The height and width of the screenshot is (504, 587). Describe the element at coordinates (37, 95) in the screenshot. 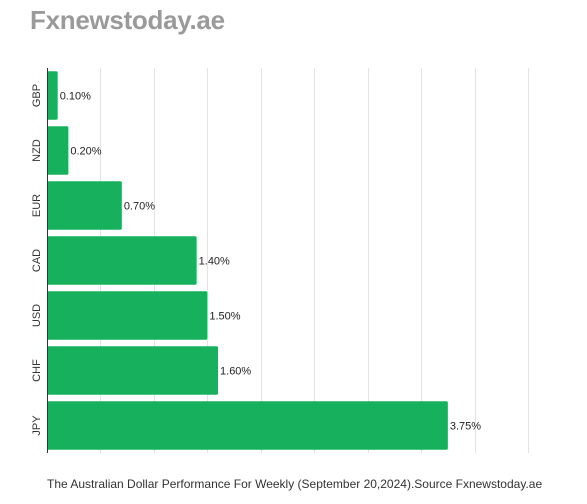

I see `category-tick-label: GBP` at that location.